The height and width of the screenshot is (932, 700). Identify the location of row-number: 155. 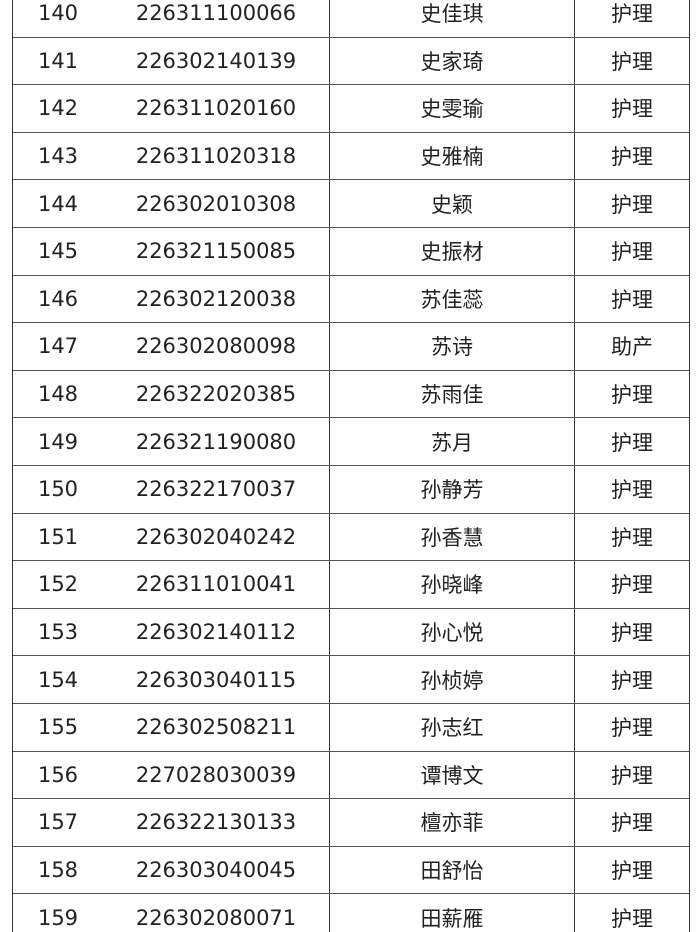
(58, 727).